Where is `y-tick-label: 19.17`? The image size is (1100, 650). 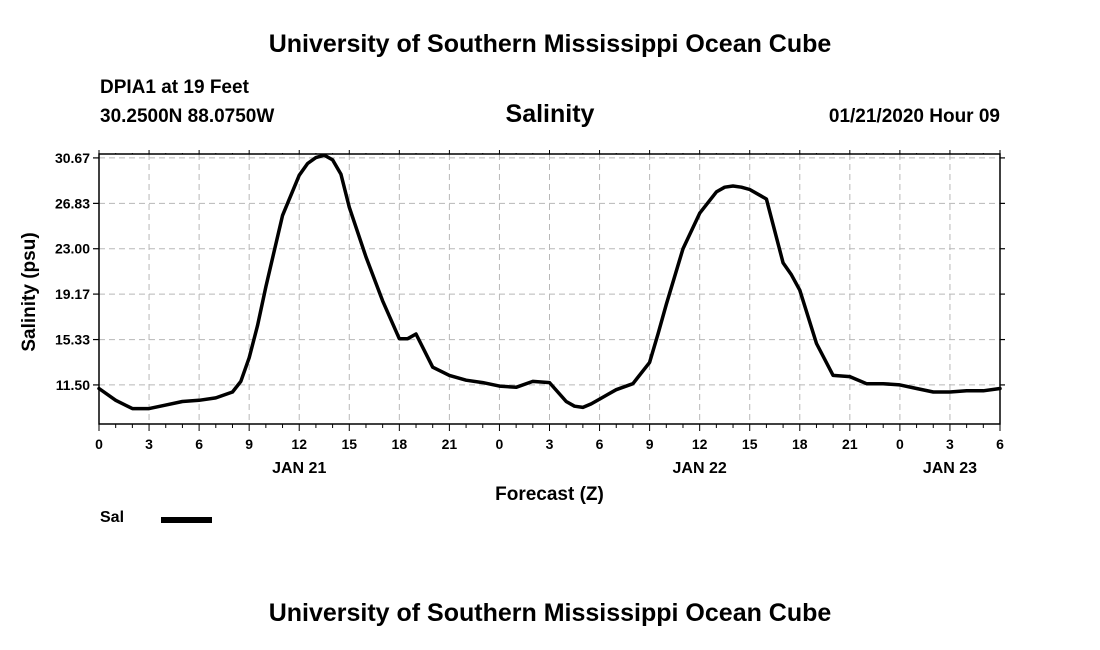
y-tick-label: 19.17 is located at coordinates (72, 294).